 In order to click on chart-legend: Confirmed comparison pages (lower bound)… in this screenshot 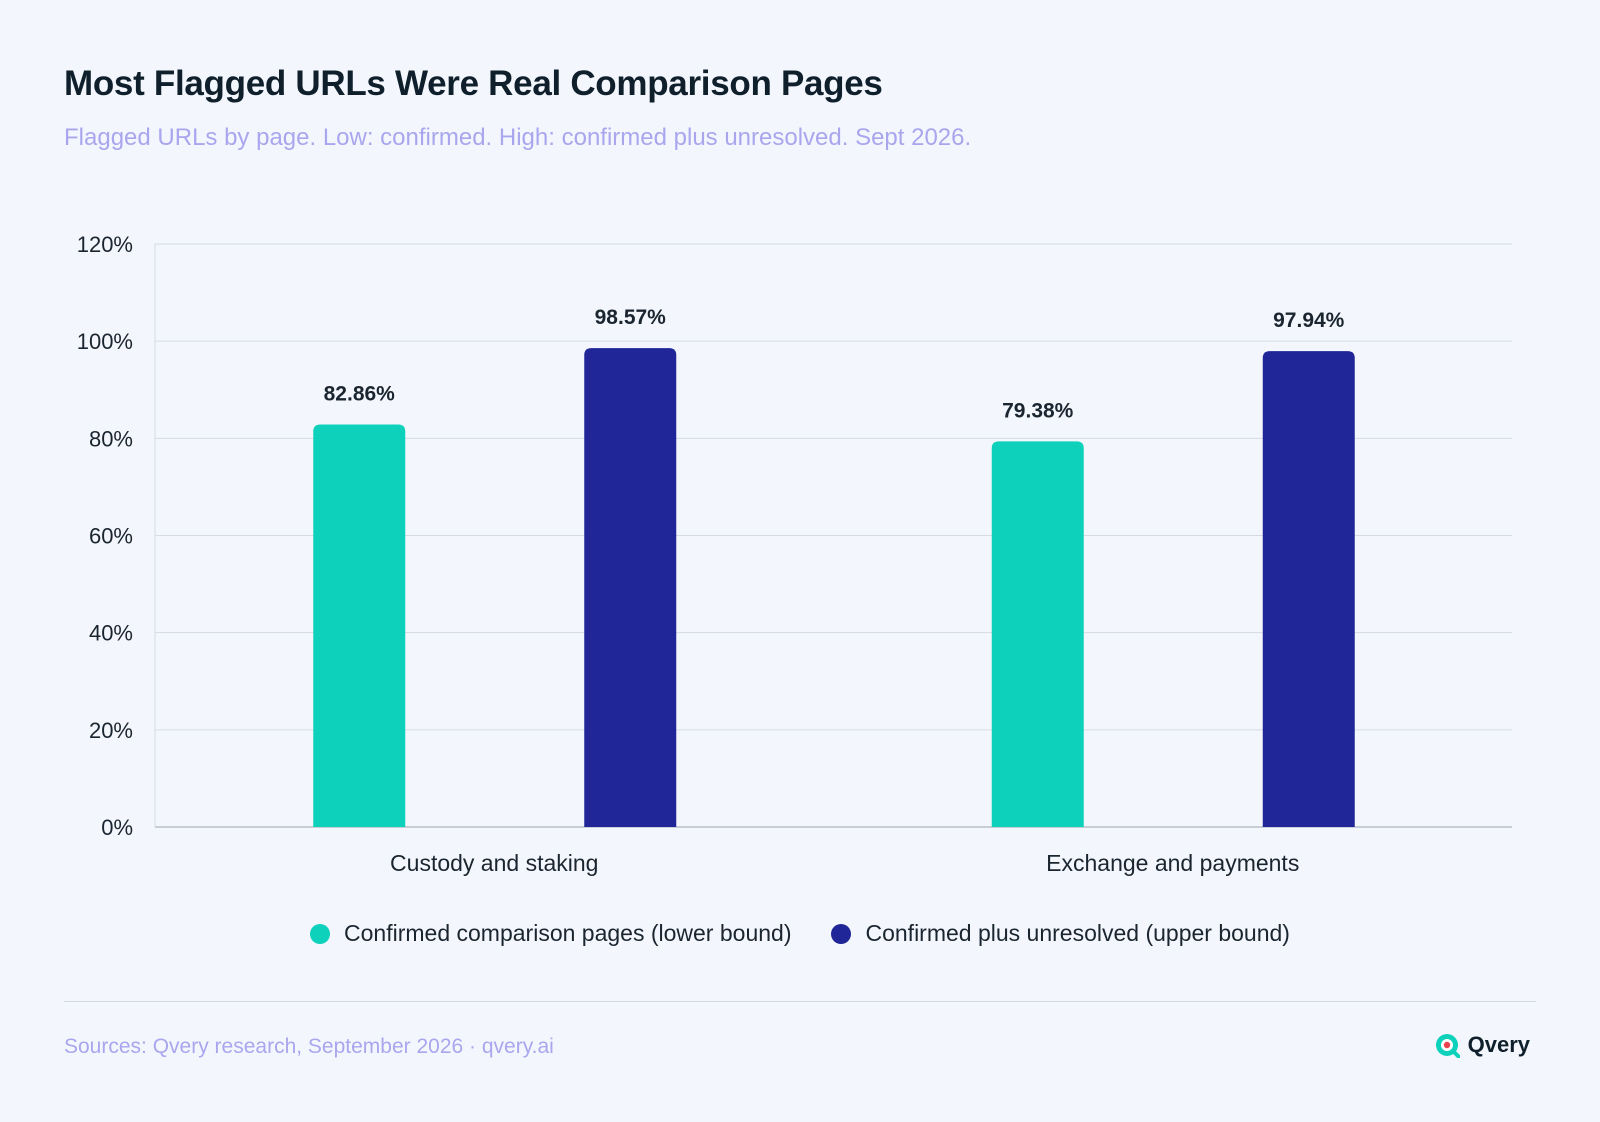, I will do `click(800, 933)`.